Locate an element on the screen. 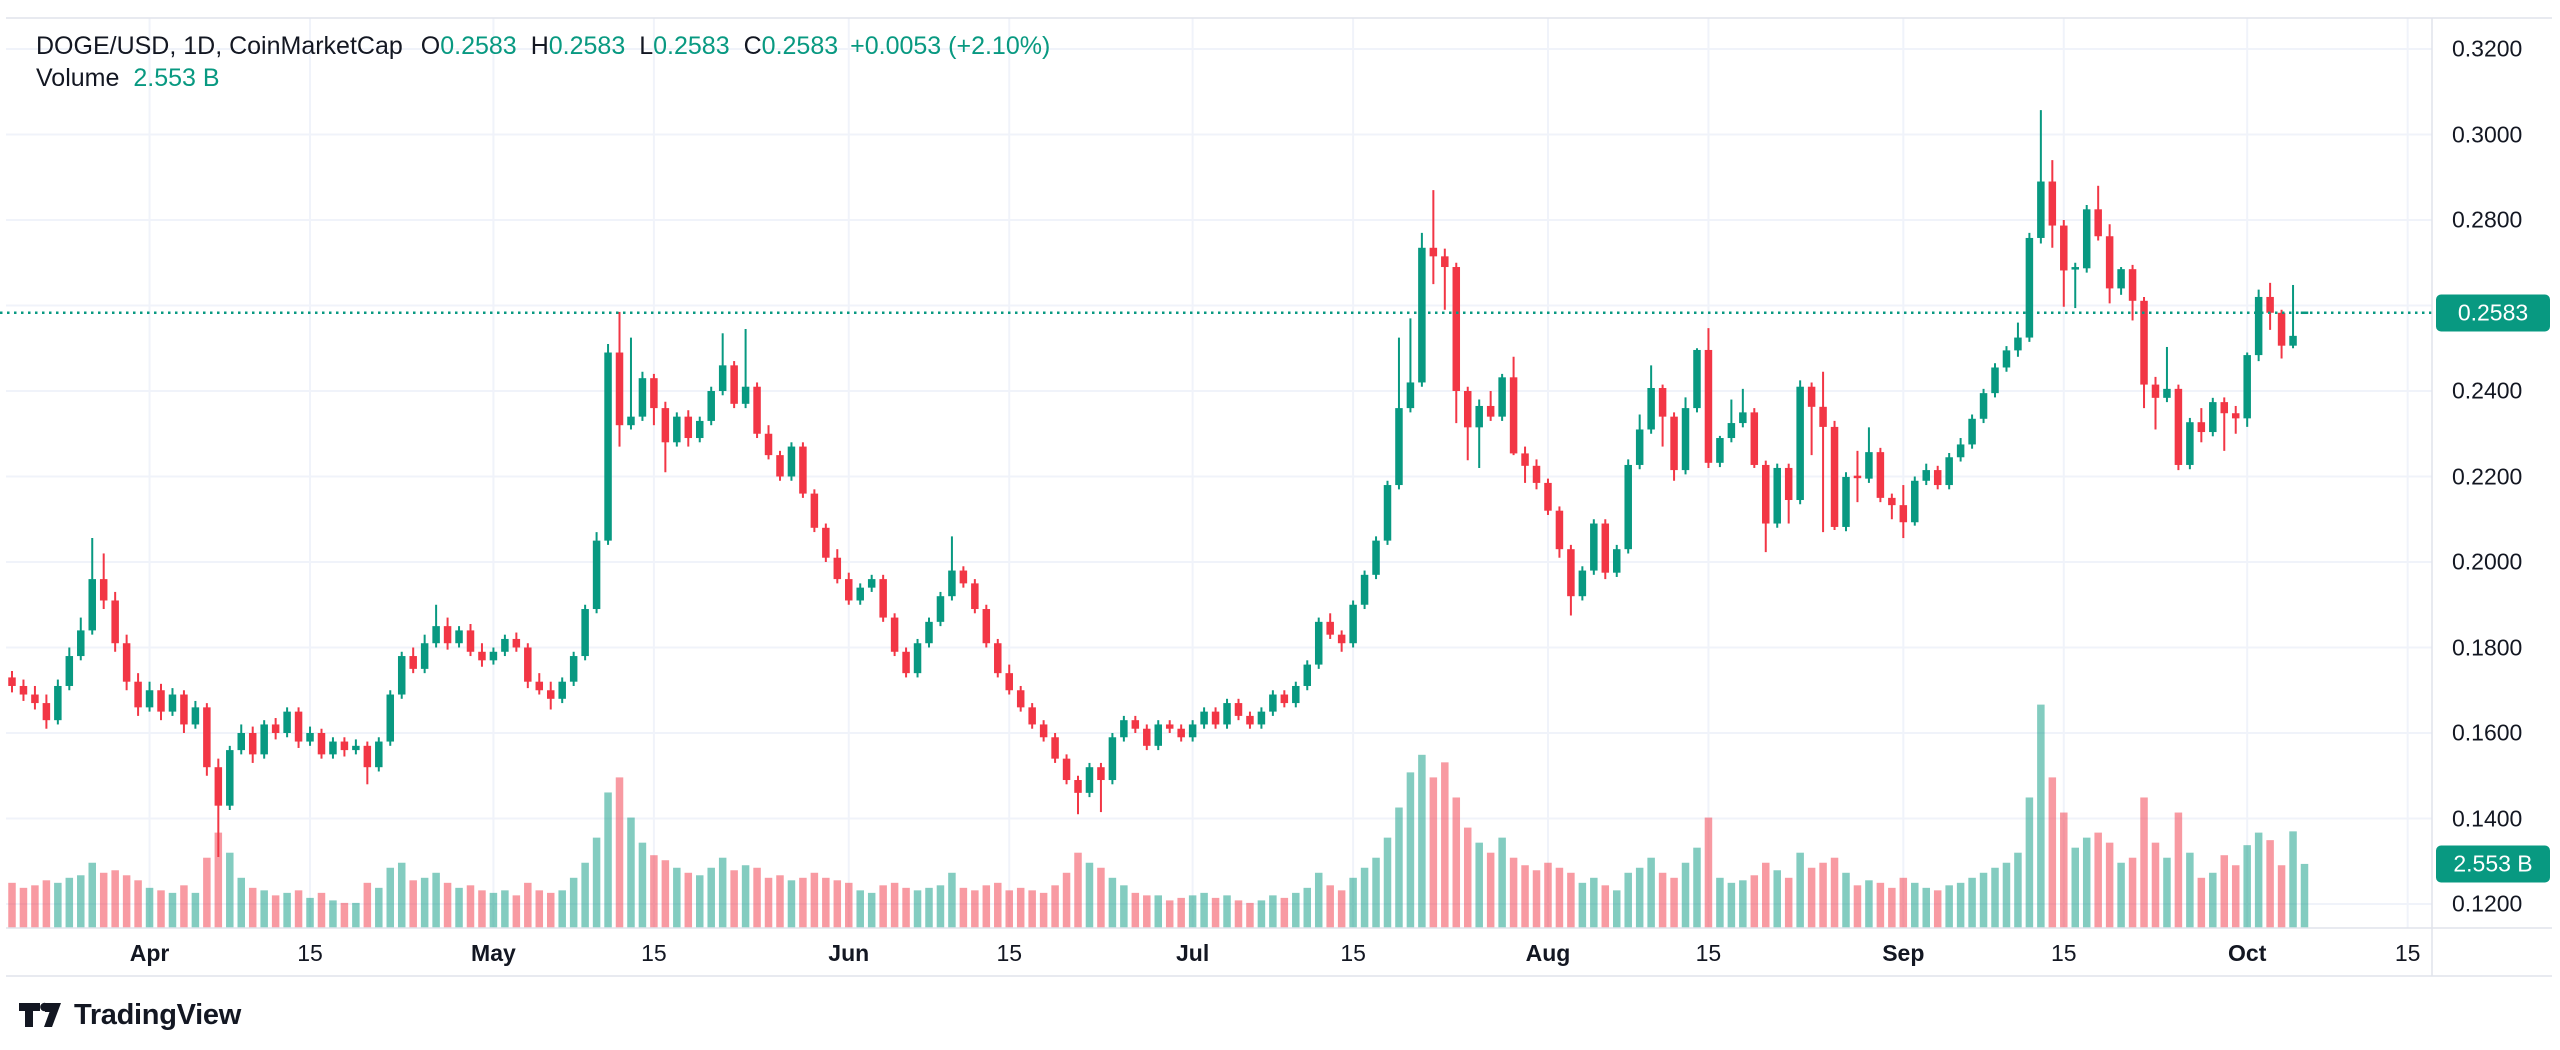 Image resolution: width=2560 pixels, height=1050 pixels. volume-value: 2.553 B is located at coordinates (176, 78).